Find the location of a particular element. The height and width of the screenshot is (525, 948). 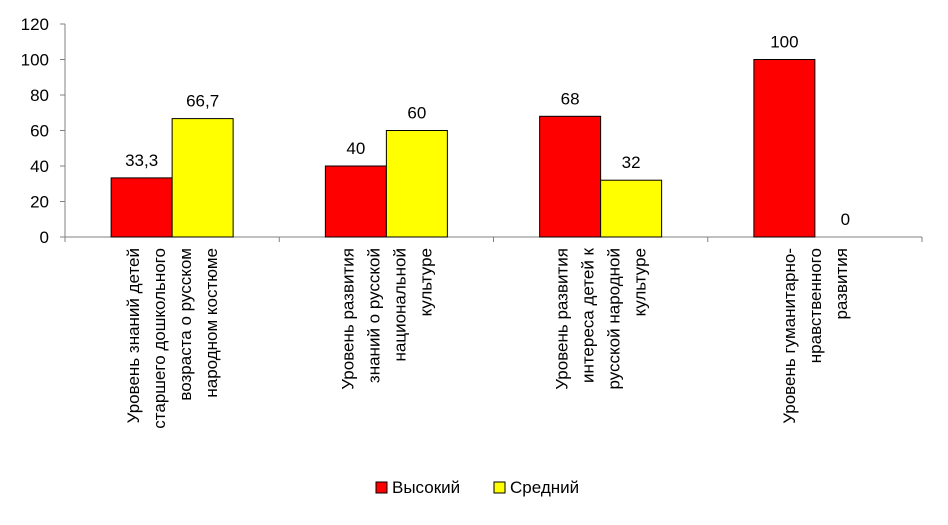

category-label-line: национальной is located at coordinates (399, 305).